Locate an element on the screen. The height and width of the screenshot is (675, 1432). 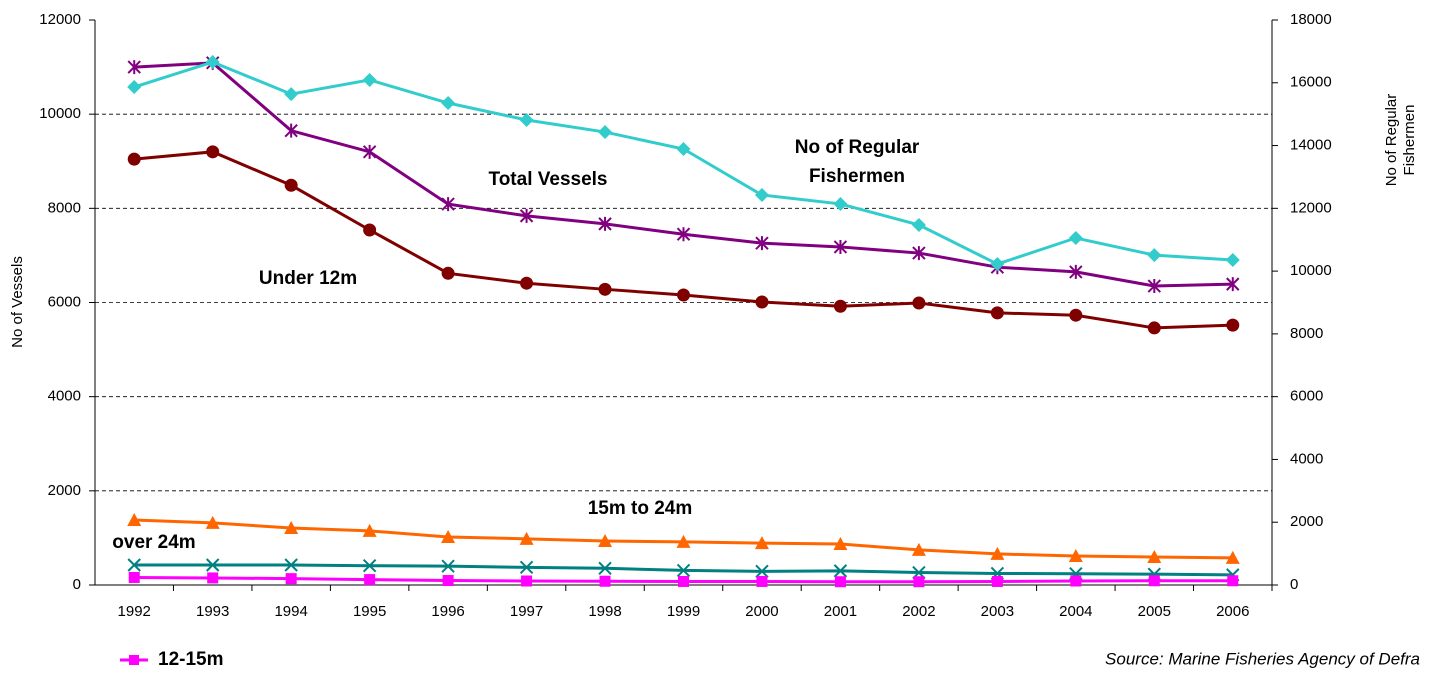
source-note: Source: Marine Fisheries Agency of Defra is located at coordinates (1262, 658).